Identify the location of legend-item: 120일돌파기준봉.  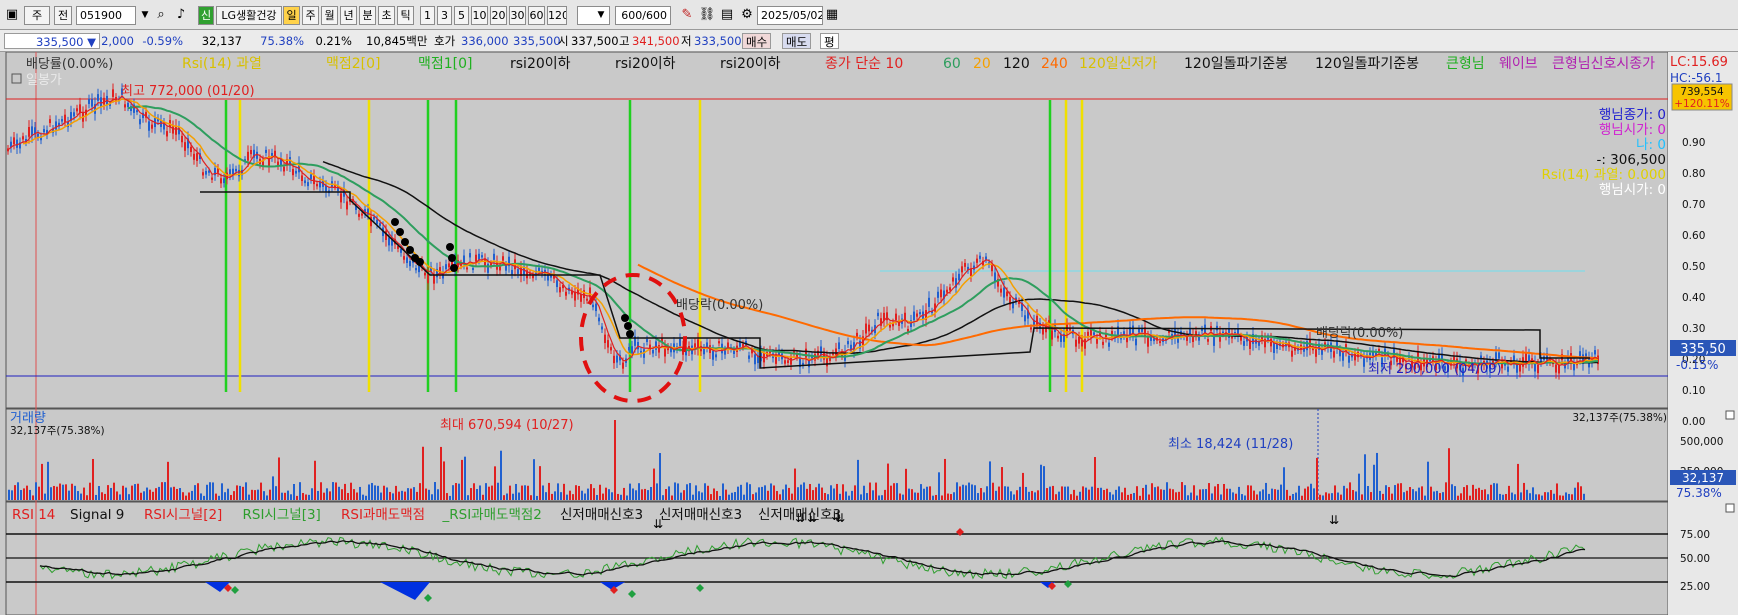
(1367, 64).